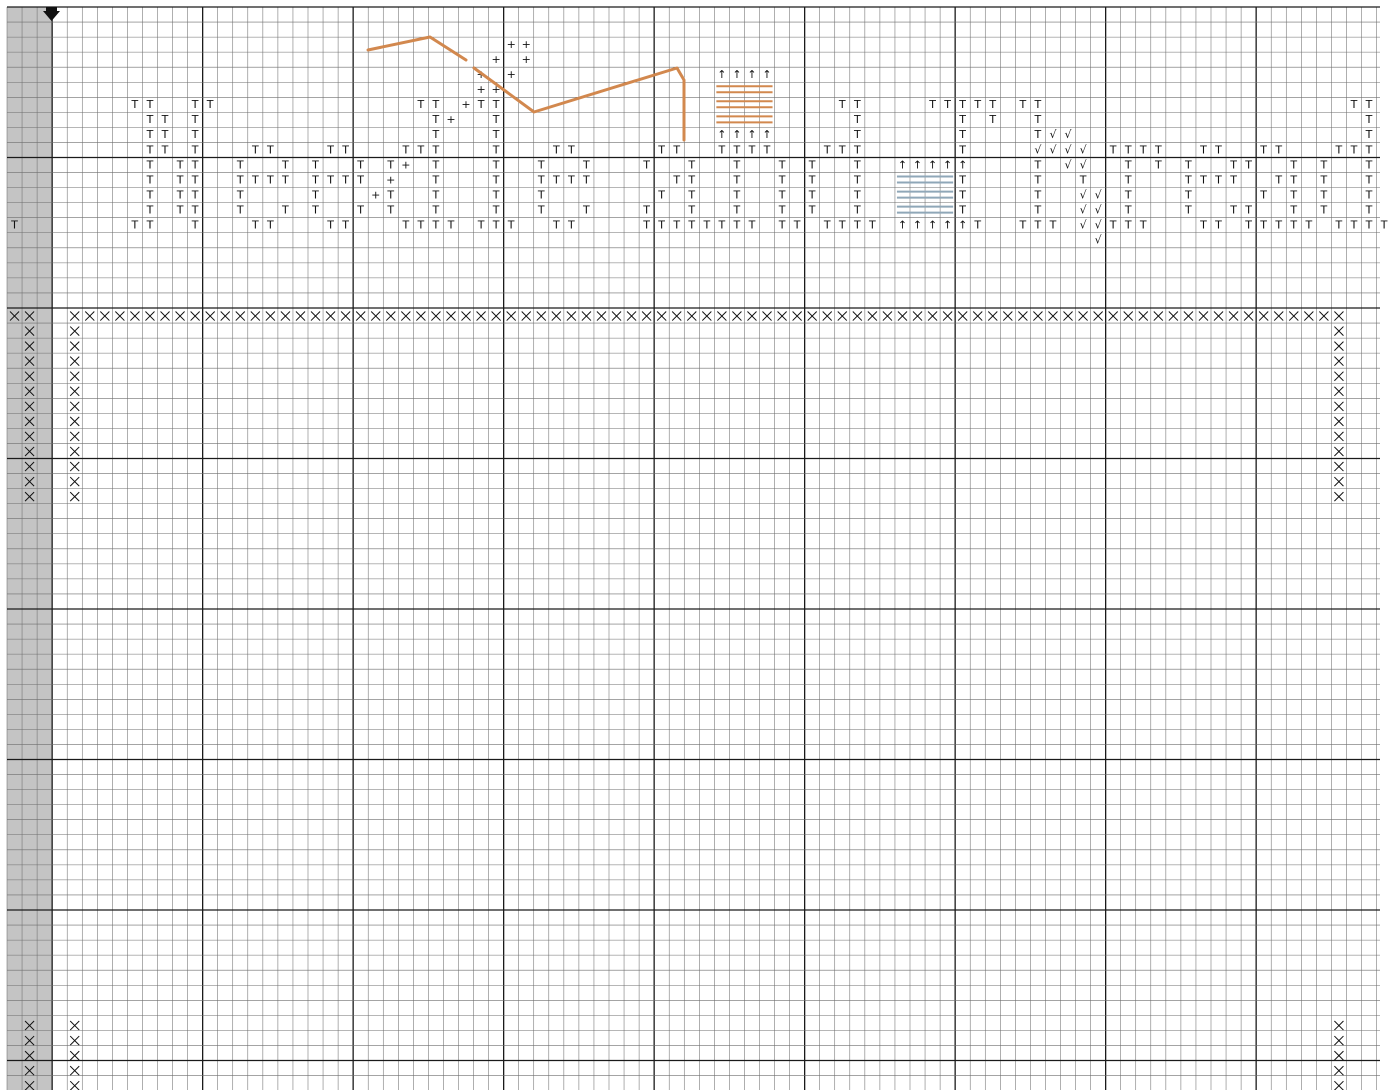 This screenshot has height=1090, width=1389. Describe the element at coordinates (51, 14) in the screenshot. I see `down-arrow-marker-icon` at that location.